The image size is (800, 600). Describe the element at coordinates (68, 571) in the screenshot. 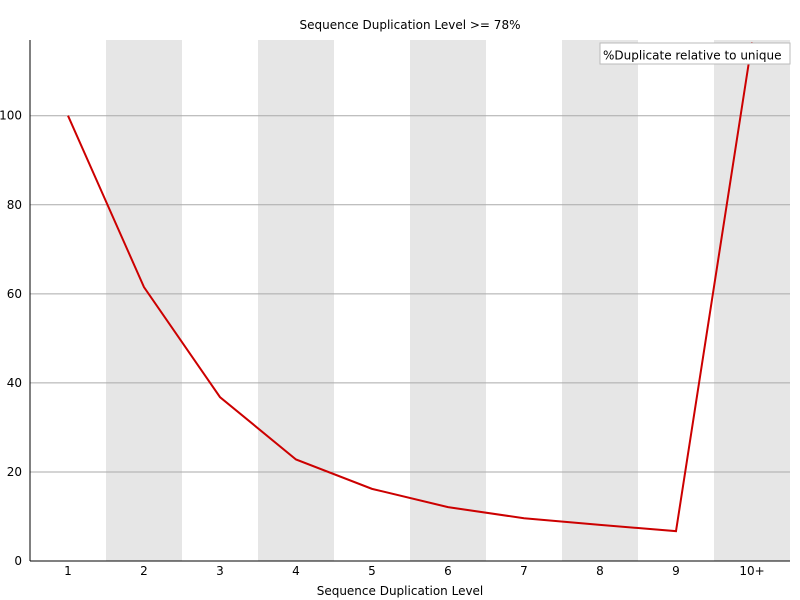

I see `x-tick-label: 1` at that location.